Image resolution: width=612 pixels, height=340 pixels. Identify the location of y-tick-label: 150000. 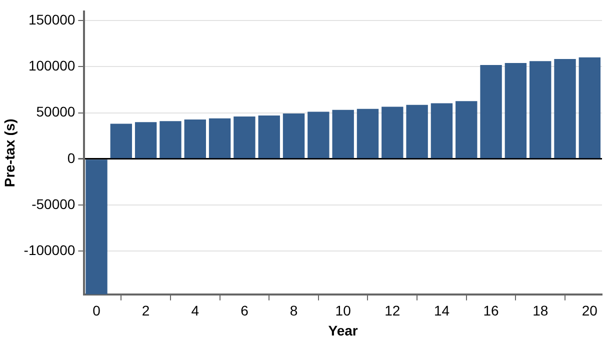
(52, 19).